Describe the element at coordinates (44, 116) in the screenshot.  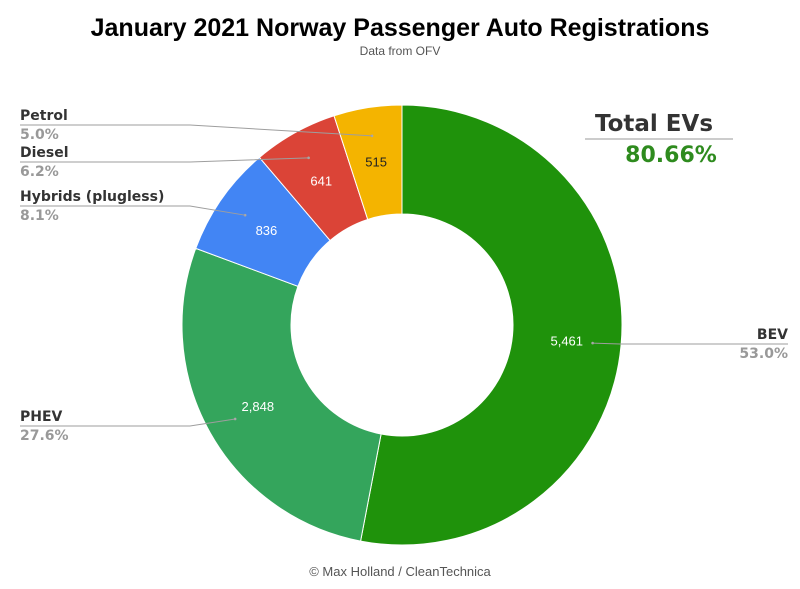
I see `category-name-petrol: Petrol` at that location.